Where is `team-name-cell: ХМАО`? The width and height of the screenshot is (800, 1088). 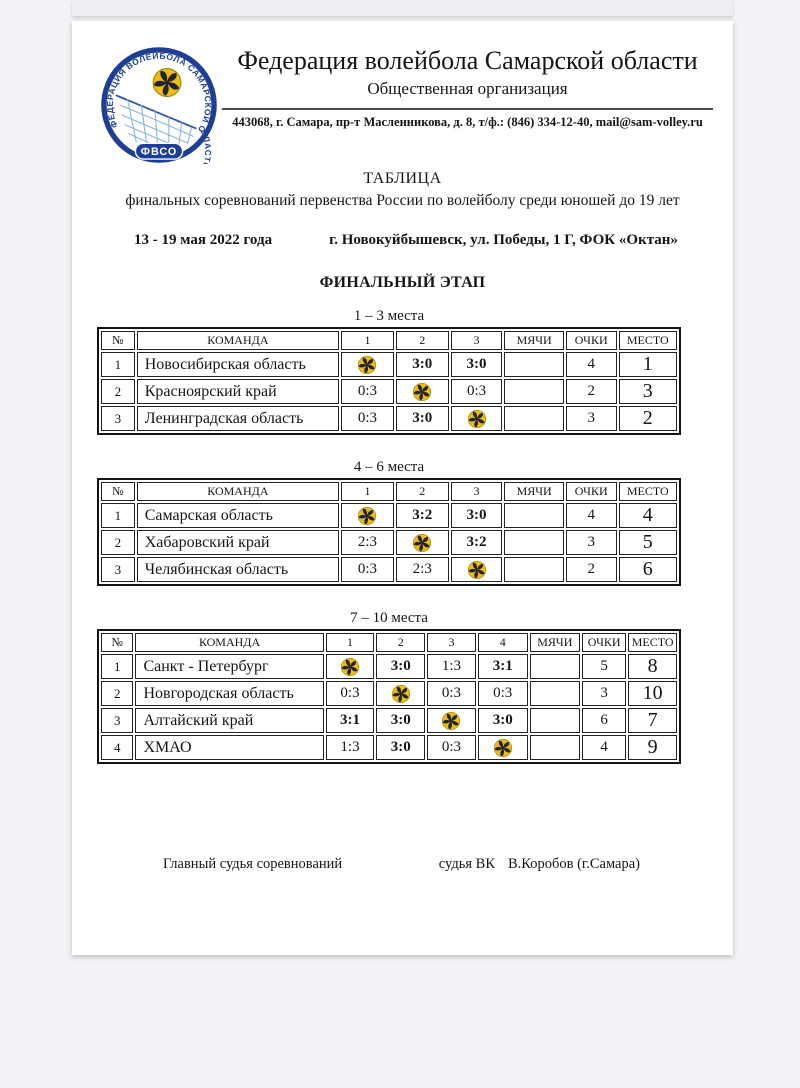 team-name-cell: ХМАО is located at coordinates (229, 747).